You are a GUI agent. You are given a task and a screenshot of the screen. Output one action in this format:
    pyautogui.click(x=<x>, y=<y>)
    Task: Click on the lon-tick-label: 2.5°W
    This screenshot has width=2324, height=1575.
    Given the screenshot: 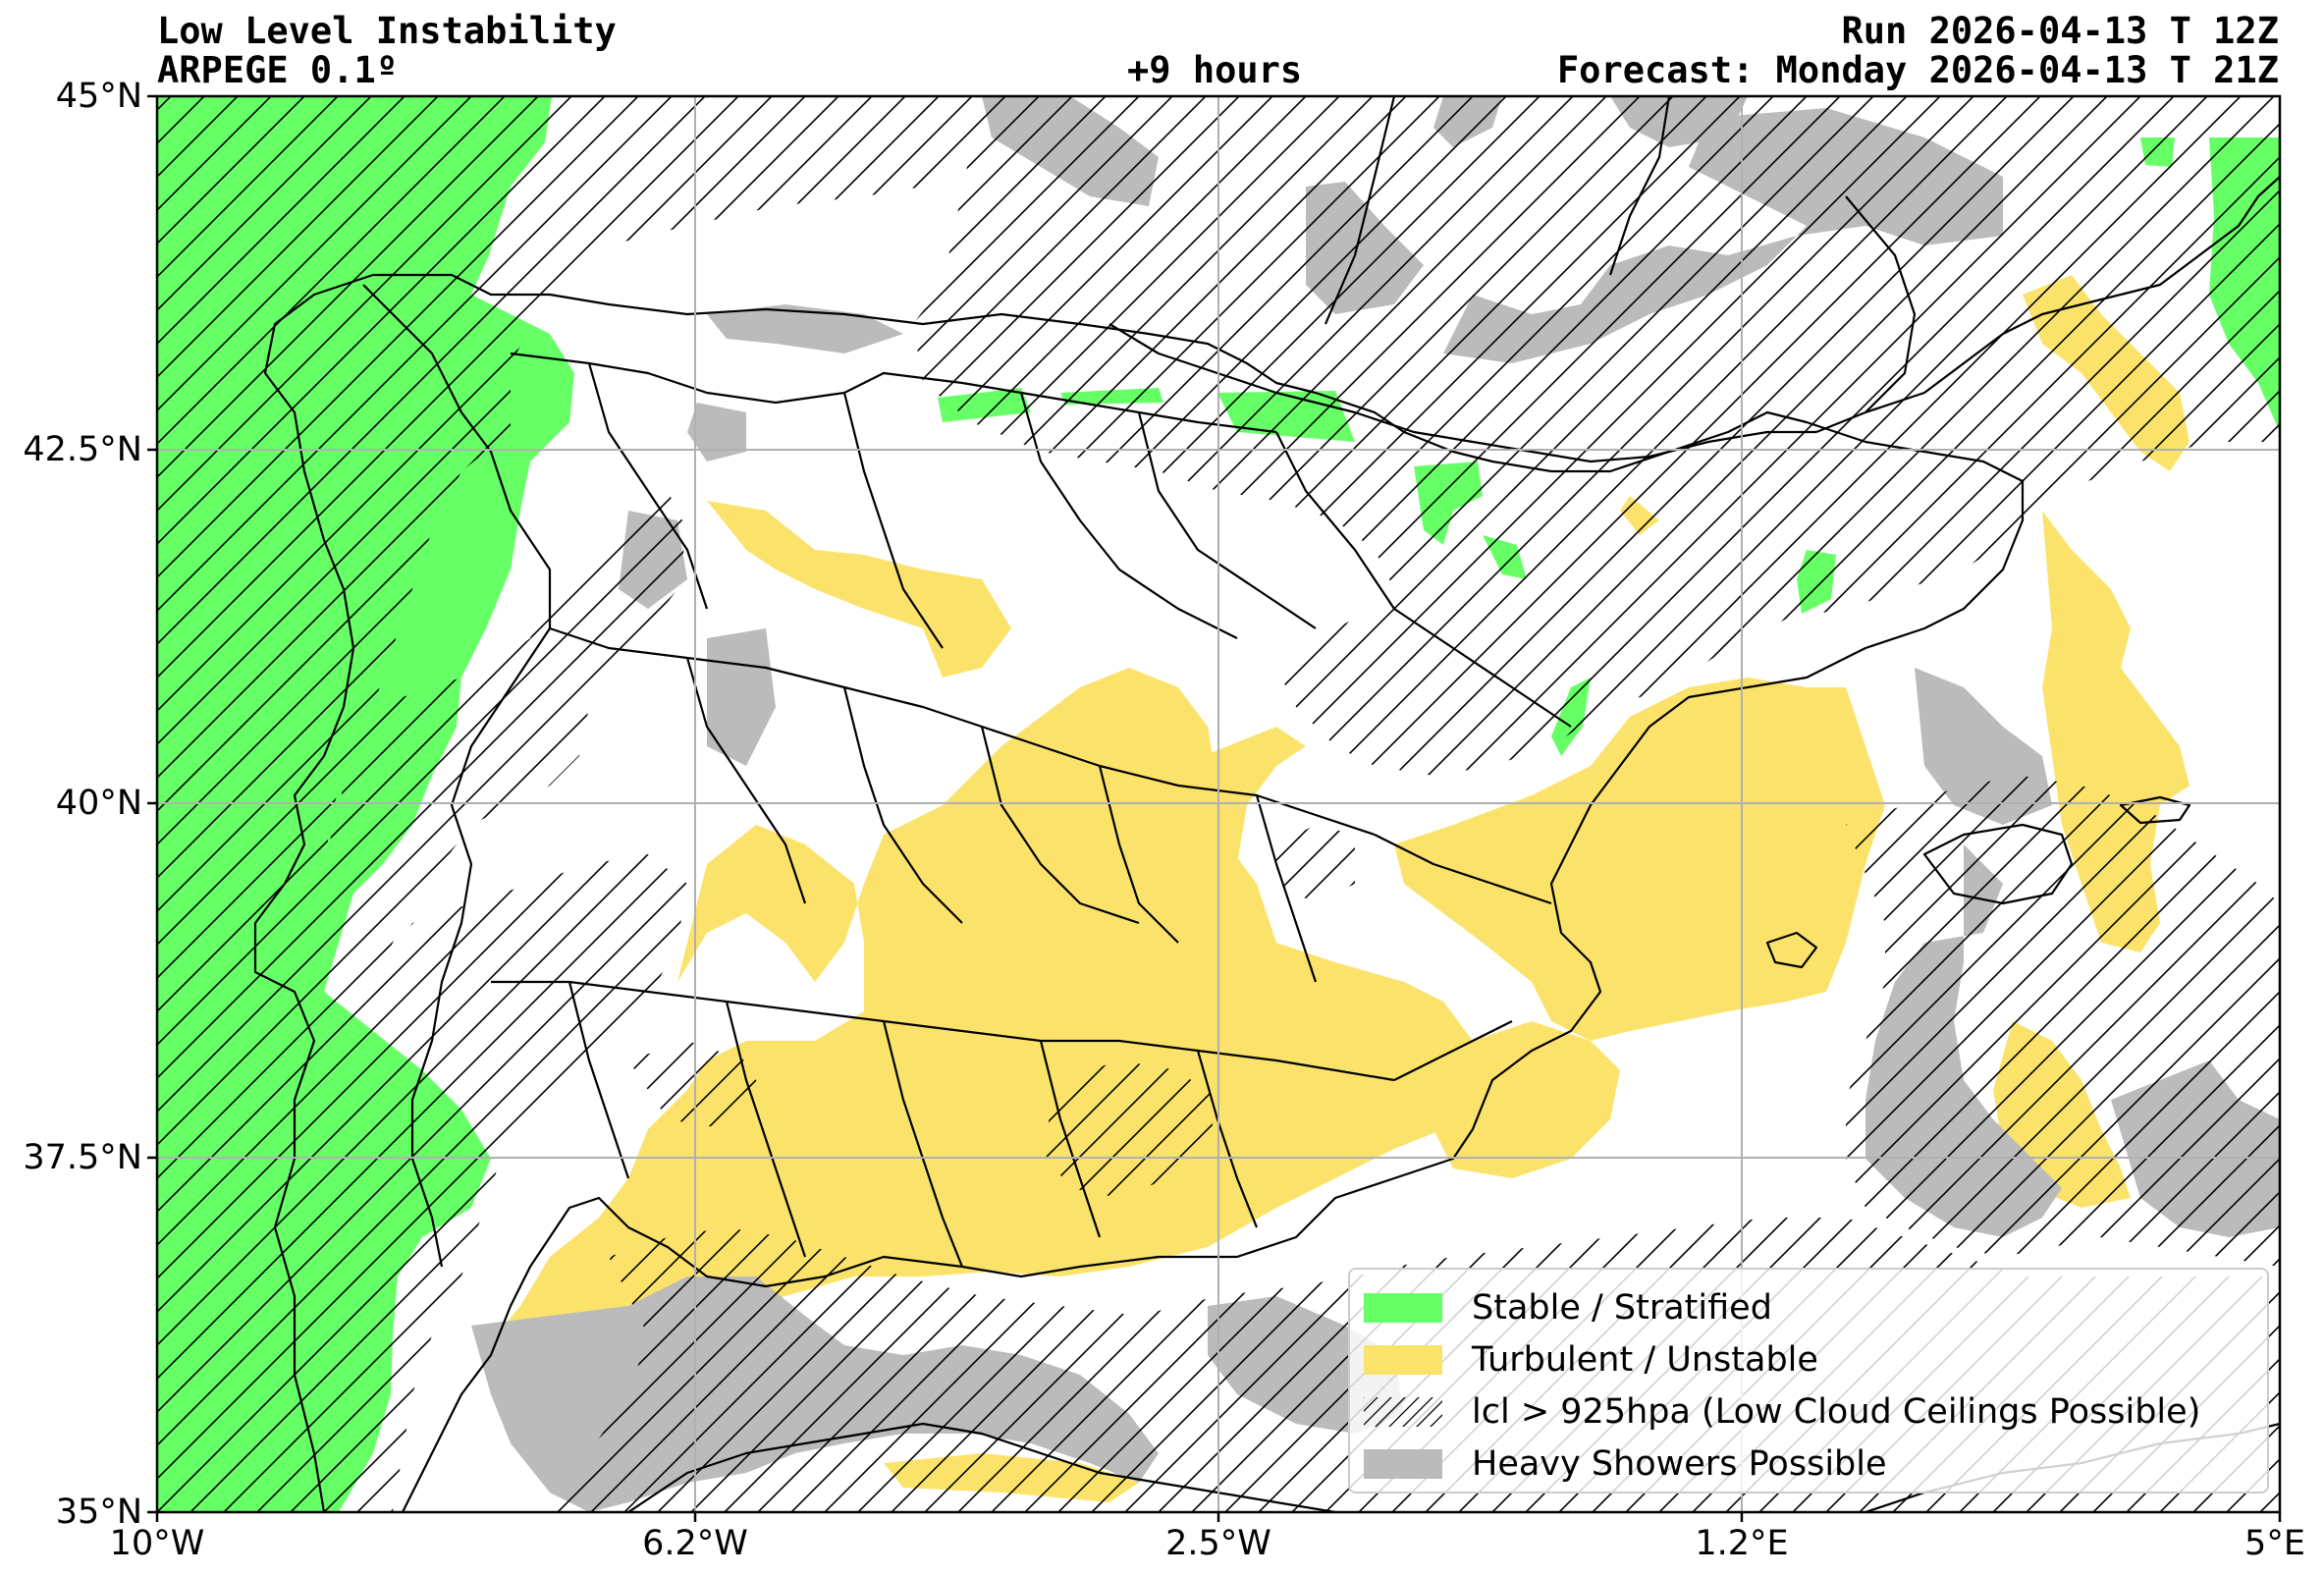 What is the action you would take?
    pyautogui.click(x=1218, y=1543)
    